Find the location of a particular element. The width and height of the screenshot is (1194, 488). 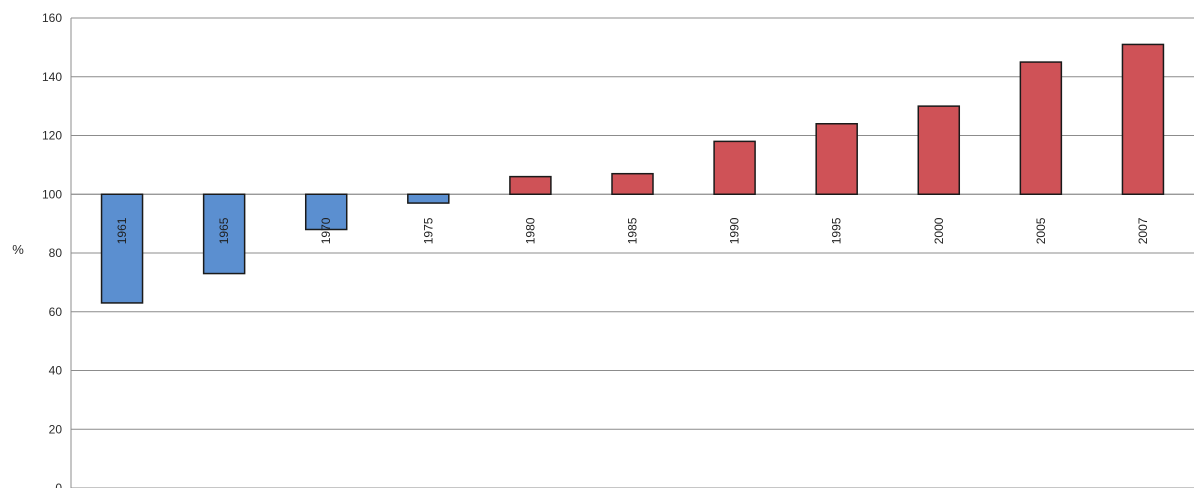

y-axis-tick-labels: 0 20 40 60 80 100 120 140 160 is located at coordinates (52, 249).